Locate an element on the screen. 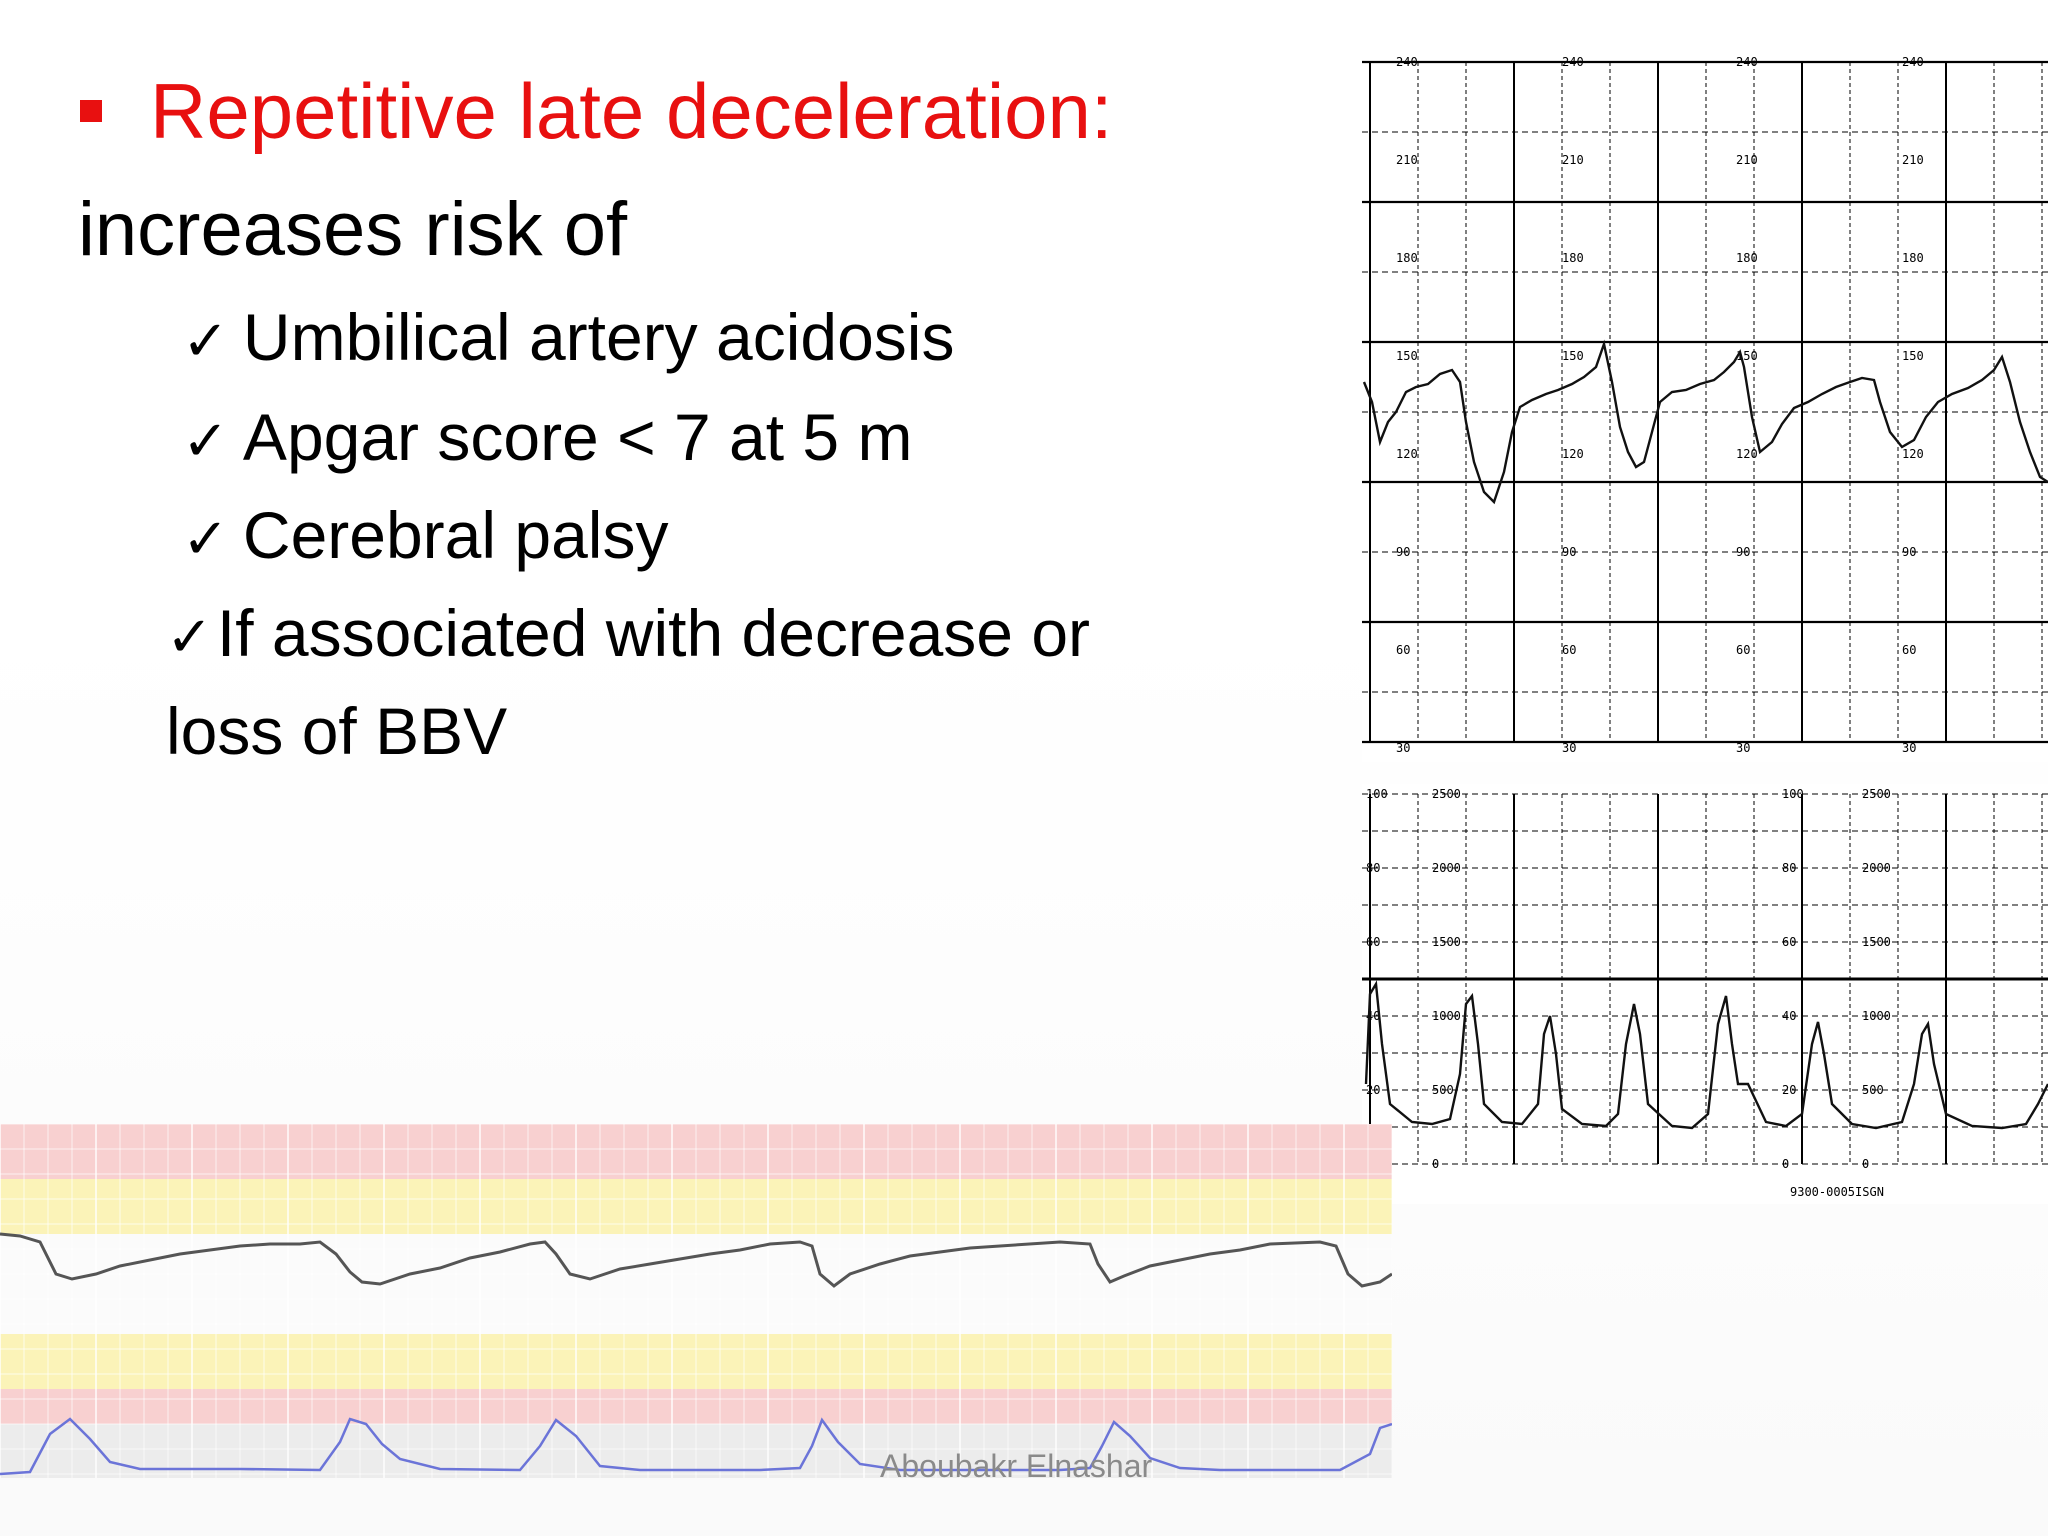 This screenshot has width=2048, height=1536. title-text: Repetitive late deceleration: is located at coordinates (631, 111).